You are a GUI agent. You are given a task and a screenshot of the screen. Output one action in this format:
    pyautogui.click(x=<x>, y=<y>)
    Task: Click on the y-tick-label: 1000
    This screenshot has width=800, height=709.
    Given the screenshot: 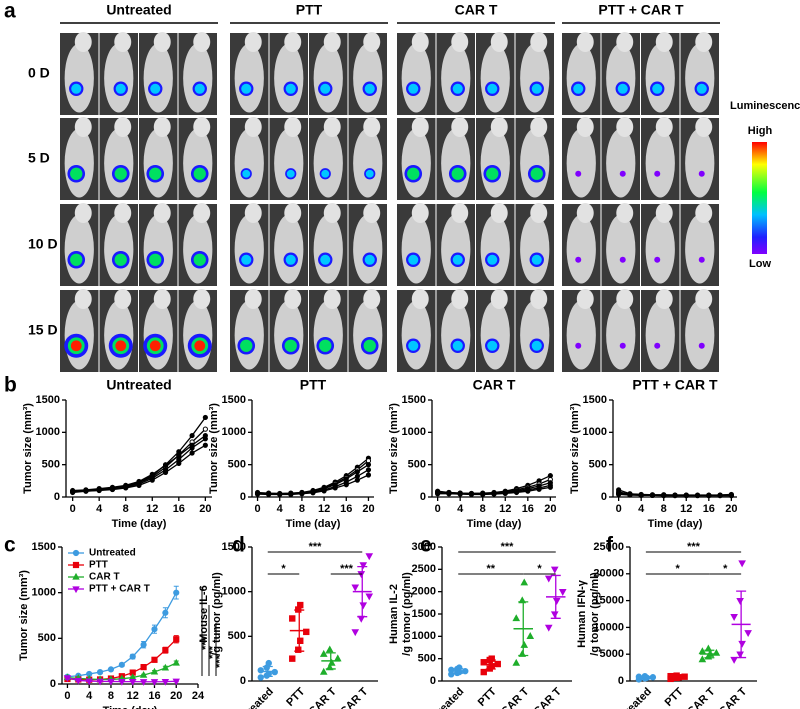 What is the action you would take?
    pyautogui.click(x=234, y=592)
    